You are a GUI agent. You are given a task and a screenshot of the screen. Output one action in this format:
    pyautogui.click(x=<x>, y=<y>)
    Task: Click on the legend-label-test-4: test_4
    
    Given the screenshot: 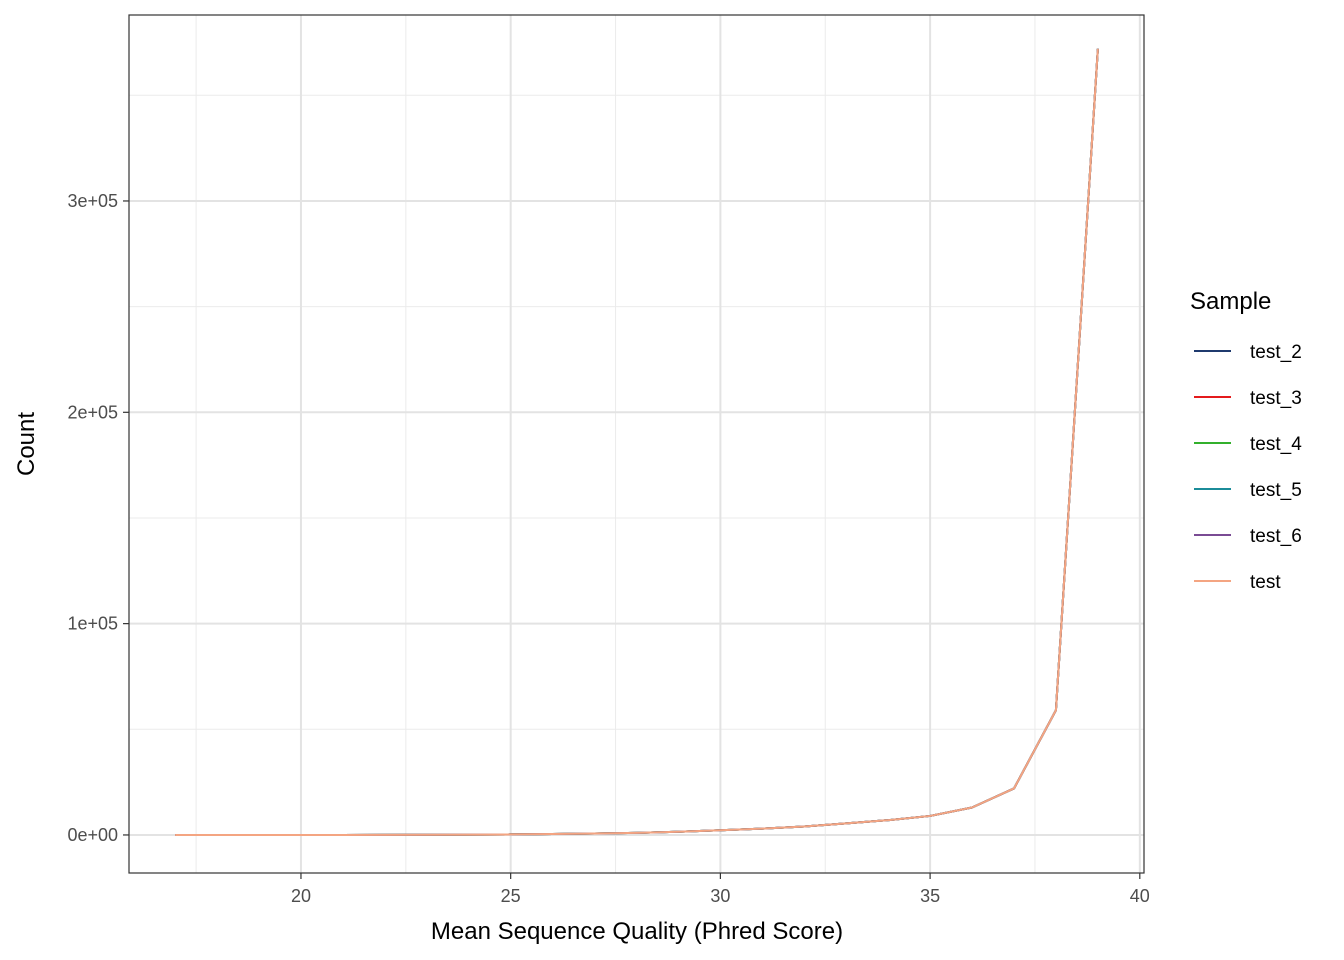 What is the action you would take?
    pyautogui.click(x=1276, y=444)
    